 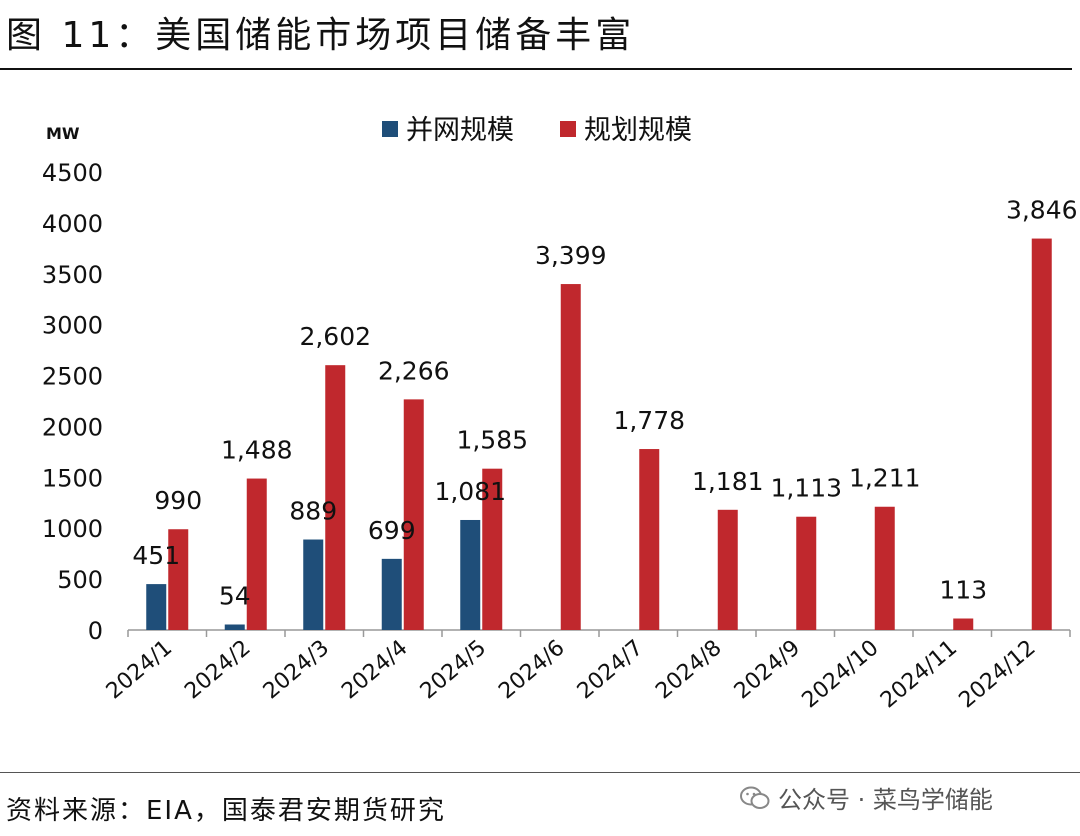 I want to click on y-tick-label: 2500, so click(x=72, y=377).